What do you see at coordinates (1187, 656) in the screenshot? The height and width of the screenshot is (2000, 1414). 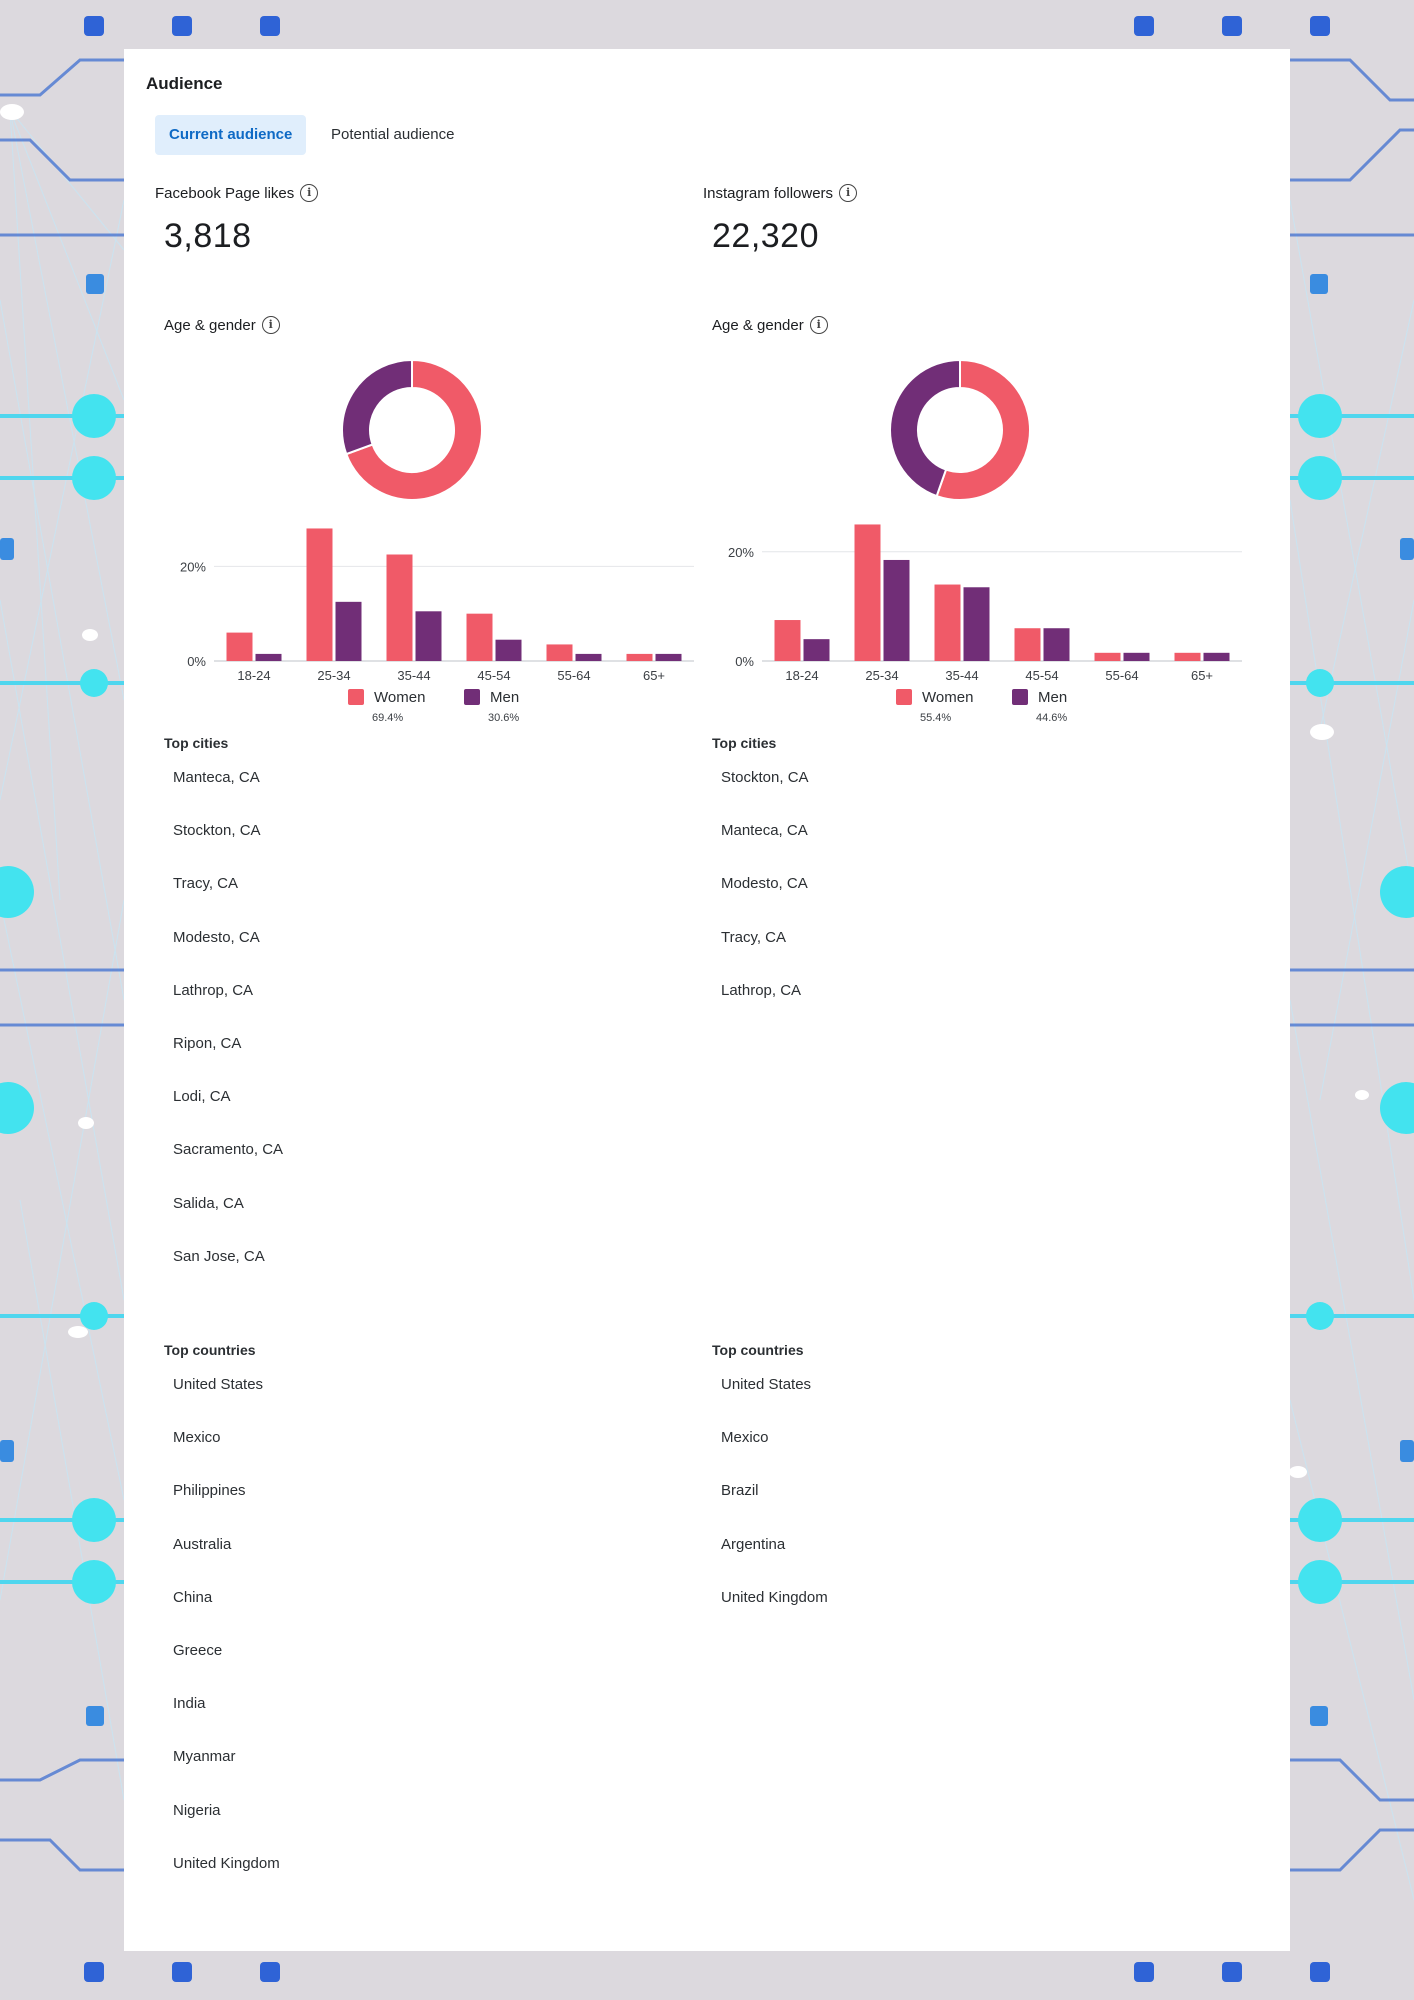 I see `bar-women-65+` at bounding box center [1187, 656].